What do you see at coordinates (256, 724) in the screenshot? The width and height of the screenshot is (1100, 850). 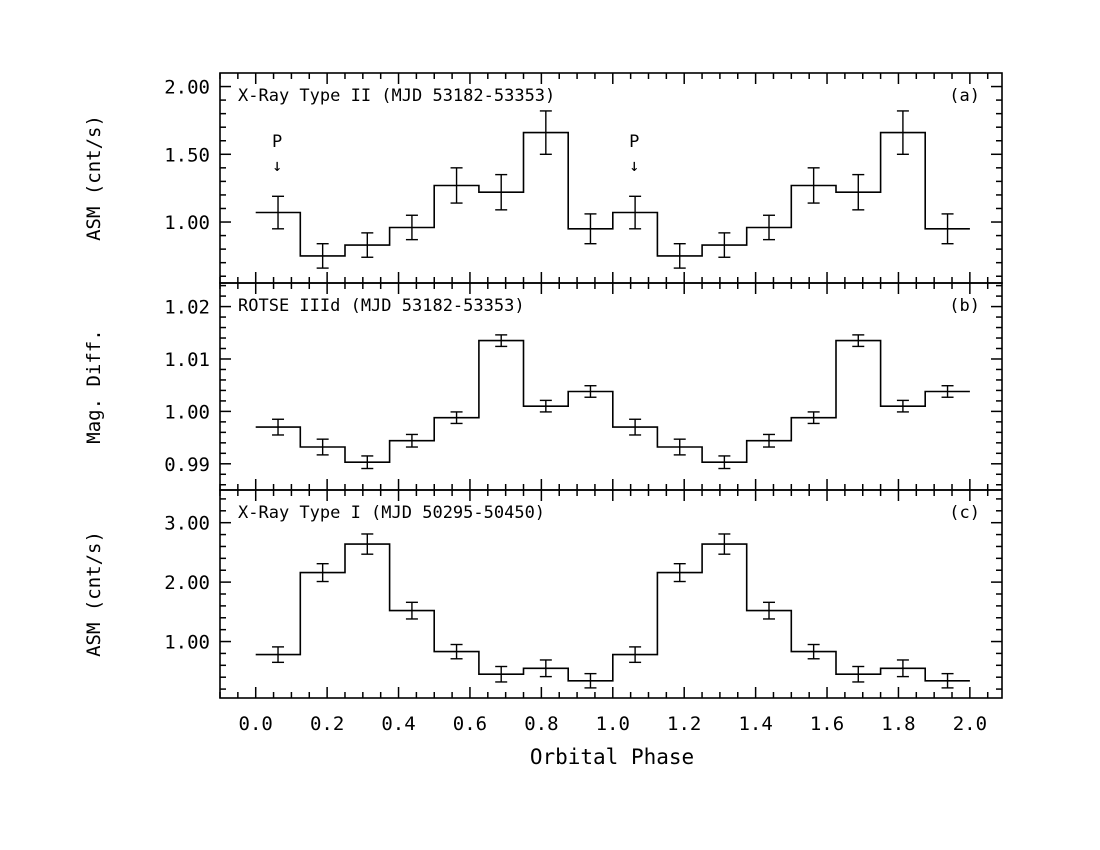 I see `x-tick-label: 0.0` at bounding box center [256, 724].